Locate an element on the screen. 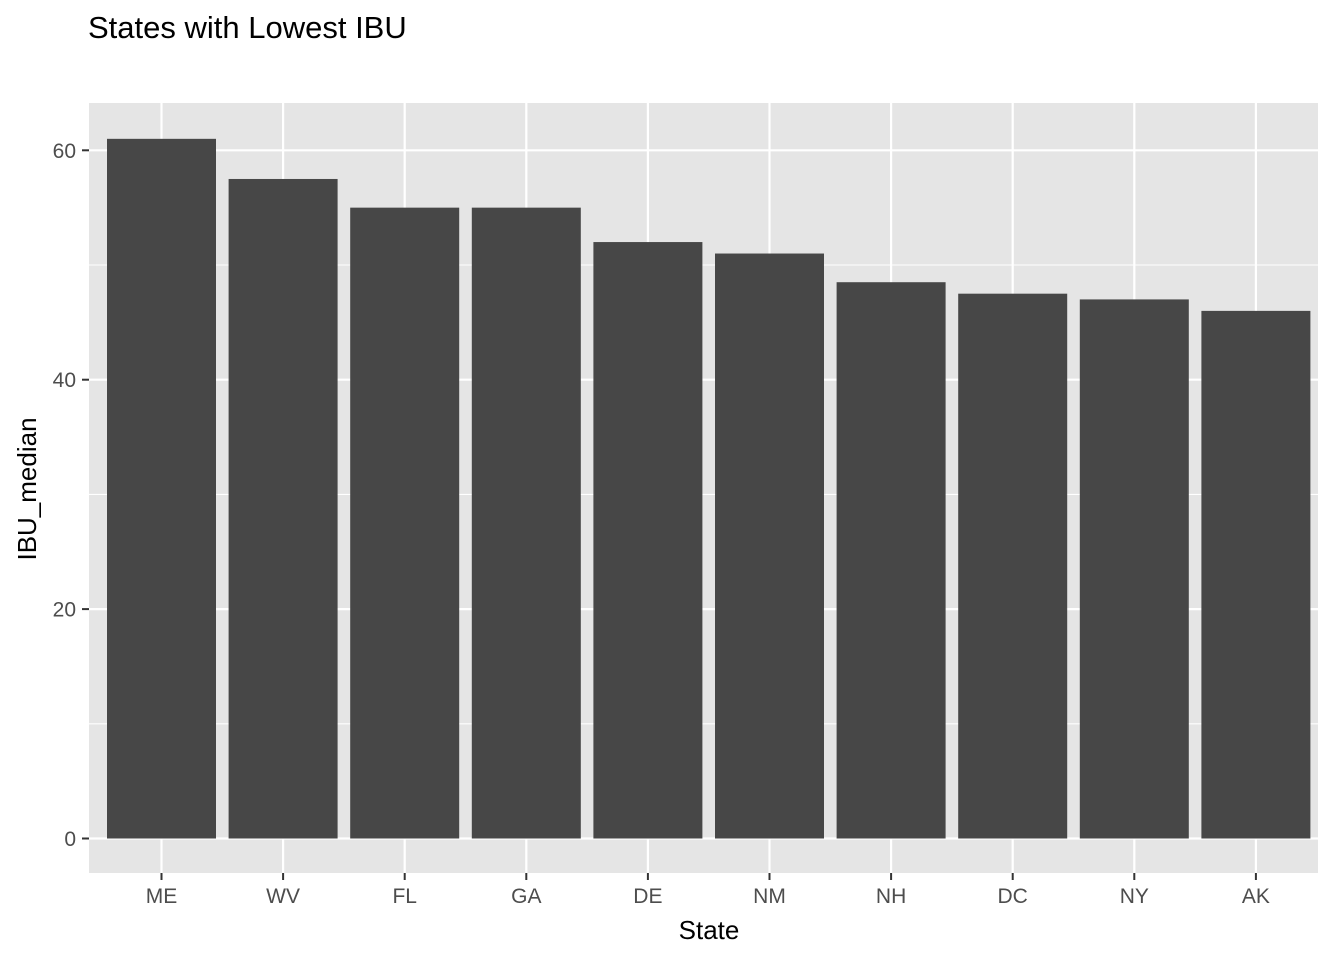 The image size is (1344, 960). bar-dc is located at coordinates (1013, 566).